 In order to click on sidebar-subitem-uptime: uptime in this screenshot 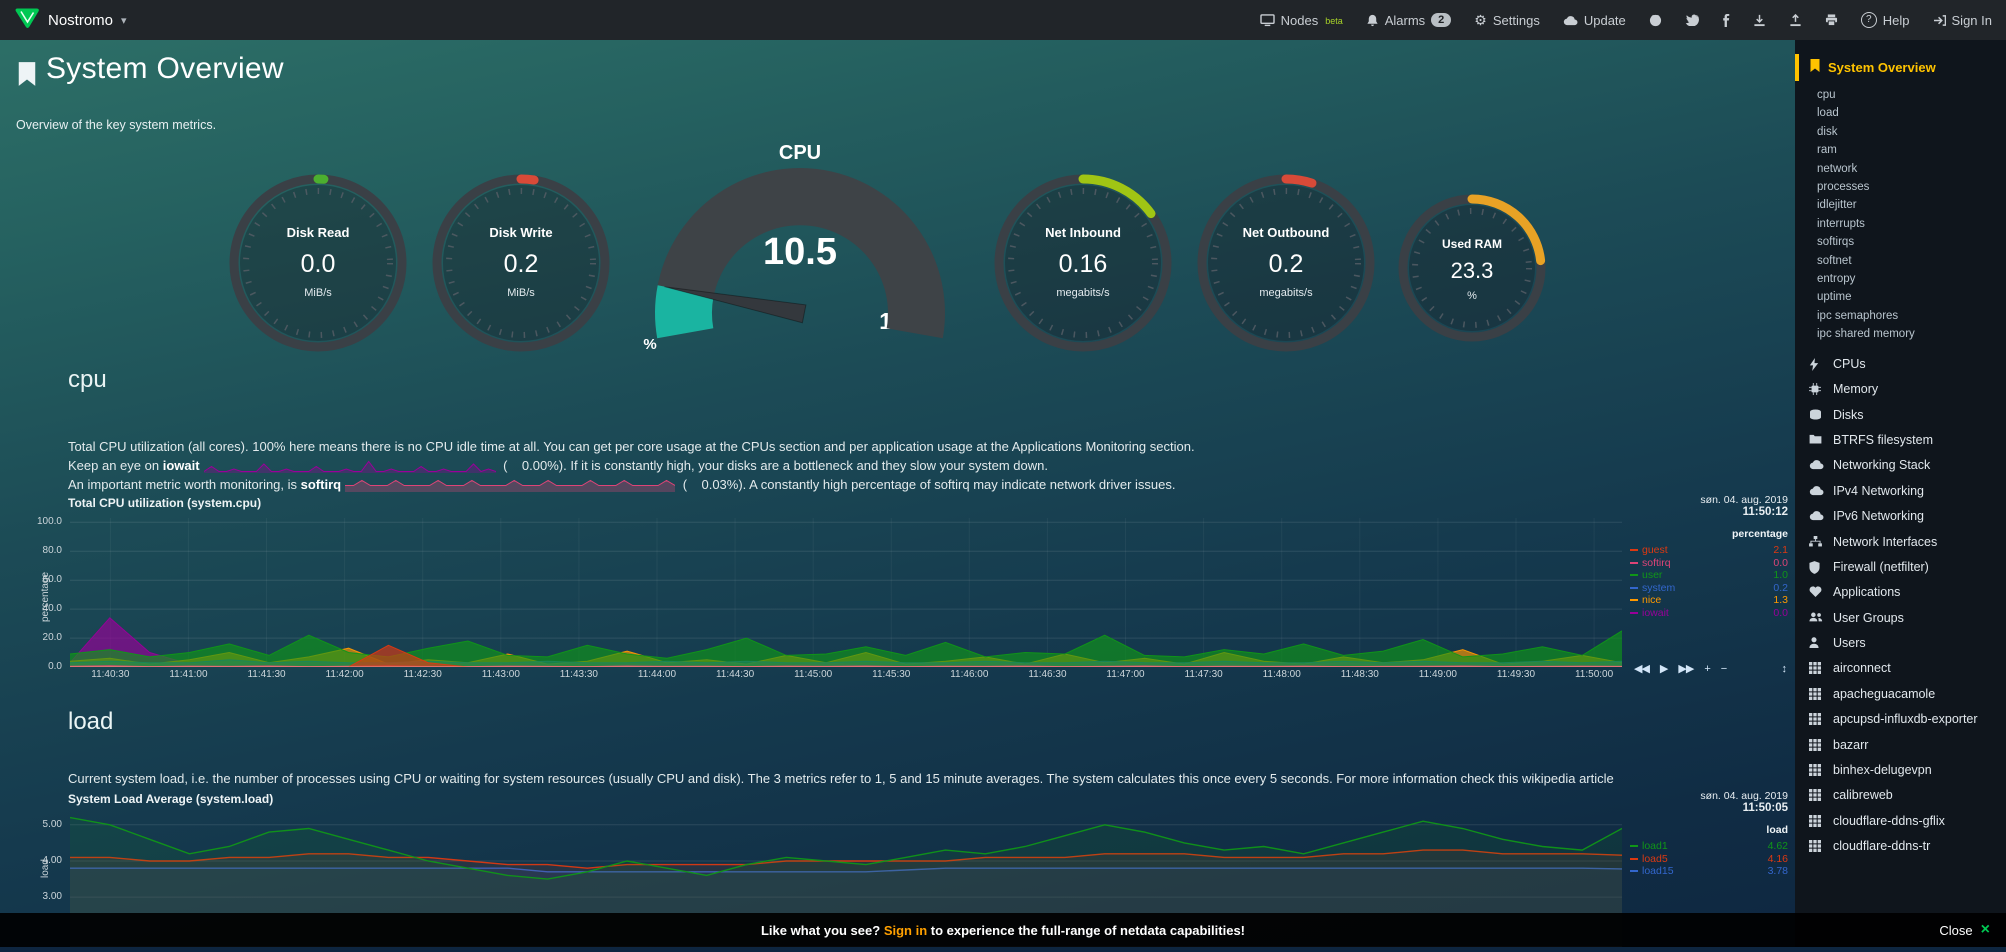, I will do `click(1834, 297)`.